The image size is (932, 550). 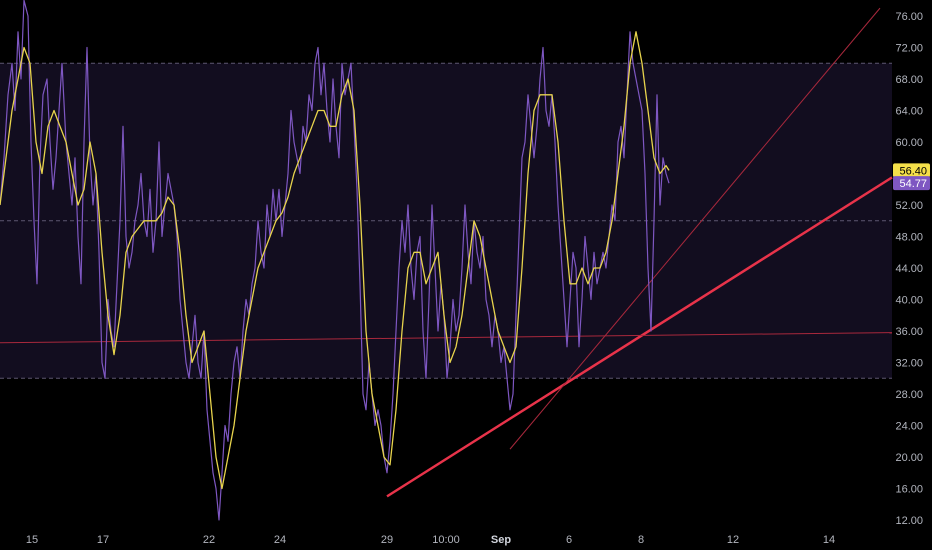 What do you see at coordinates (909, 364) in the screenshot?
I see `y-tick-label: 32.00` at bounding box center [909, 364].